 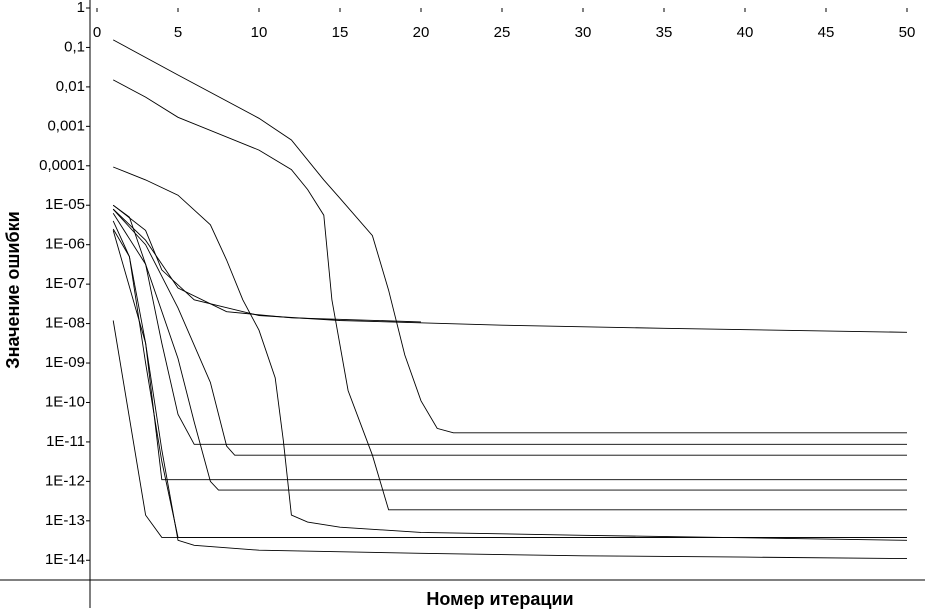 I want to click on x-tick-label: 45, so click(x=826, y=32).